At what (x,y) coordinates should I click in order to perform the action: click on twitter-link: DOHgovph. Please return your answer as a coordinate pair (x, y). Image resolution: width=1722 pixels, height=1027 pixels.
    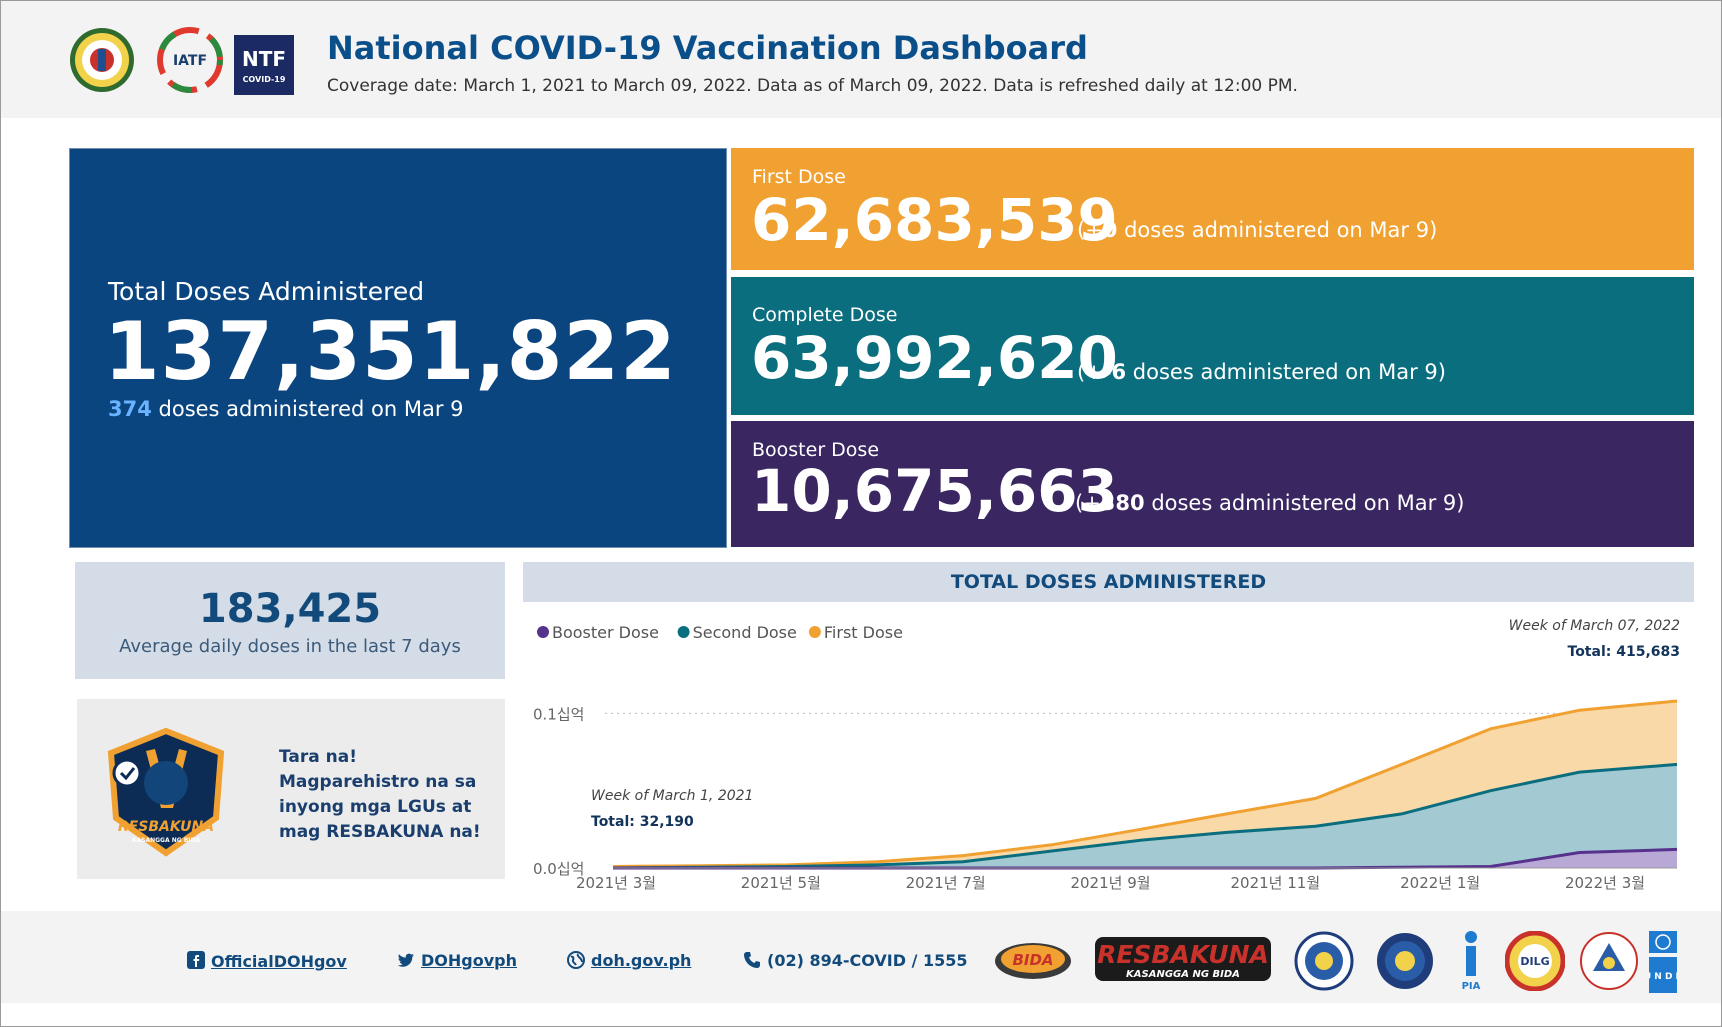
    Looking at the image, I should click on (457, 960).